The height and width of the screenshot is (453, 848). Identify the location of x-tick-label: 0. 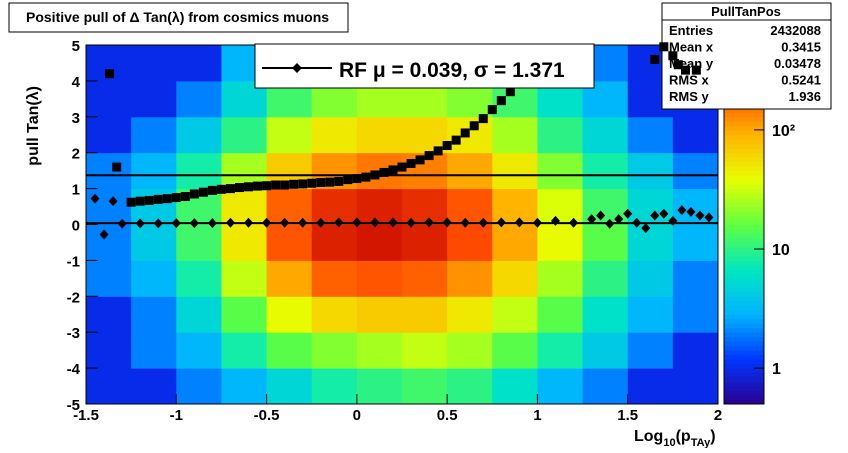
(357, 415).